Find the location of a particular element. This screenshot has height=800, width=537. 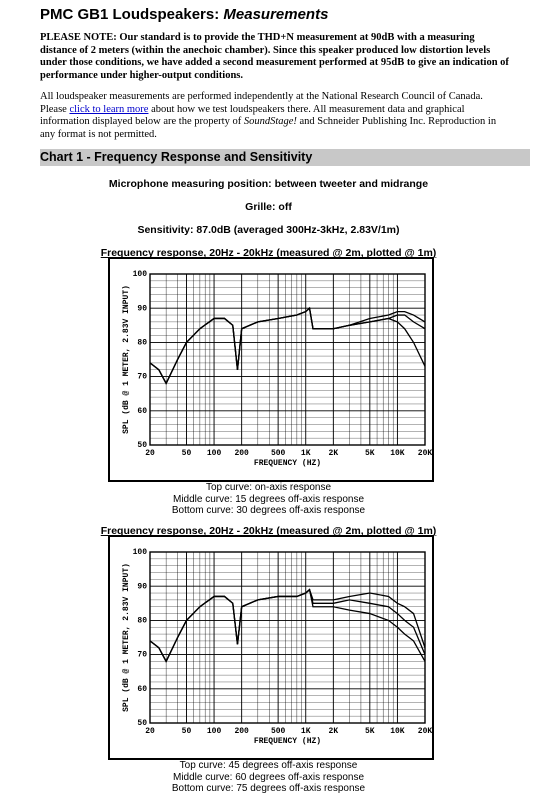

curve-caption: Top curve: 45 degrees off-axis response is located at coordinates (268, 765).